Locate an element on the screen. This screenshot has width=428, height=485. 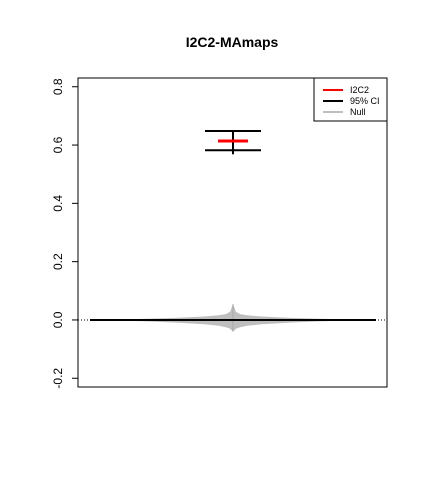
y-tick-label: 0.6 is located at coordinates (58, 144).